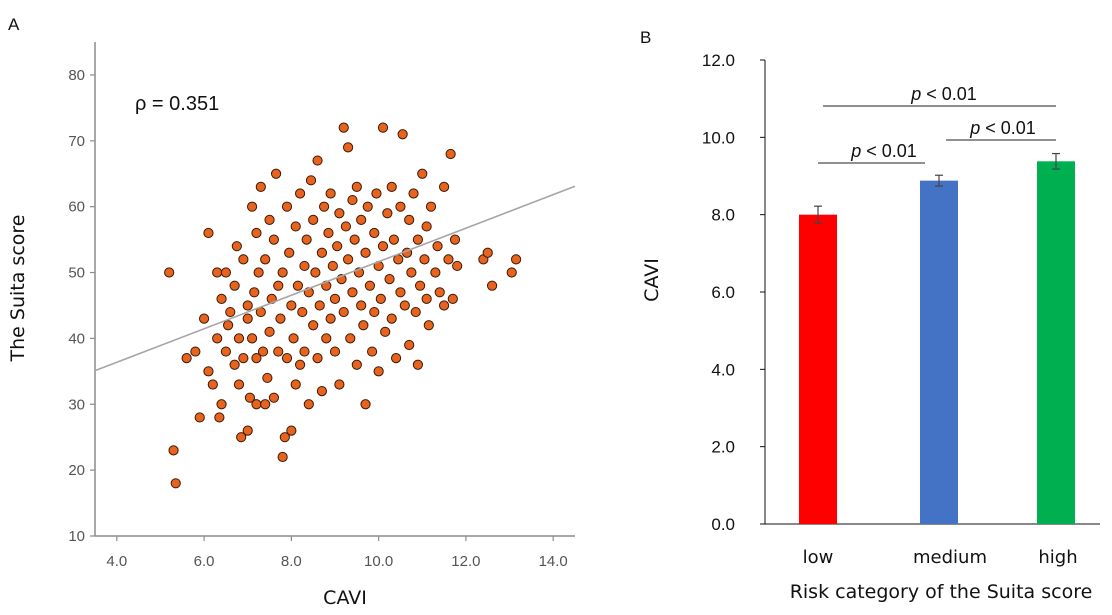  I want to click on x-tick-label: 12.0, so click(465, 561).